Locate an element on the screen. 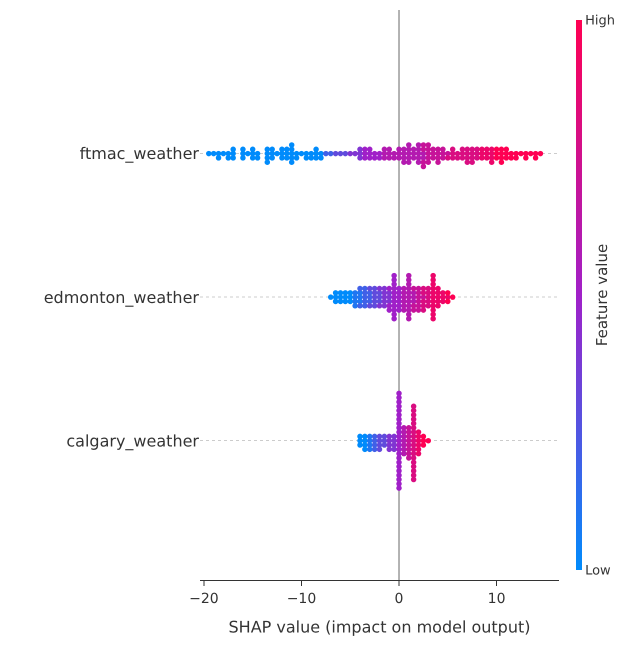 Image resolution: width=634 pixels, height=655 pixels. x-tick-label: −20 is located at coordinates (204, 598).